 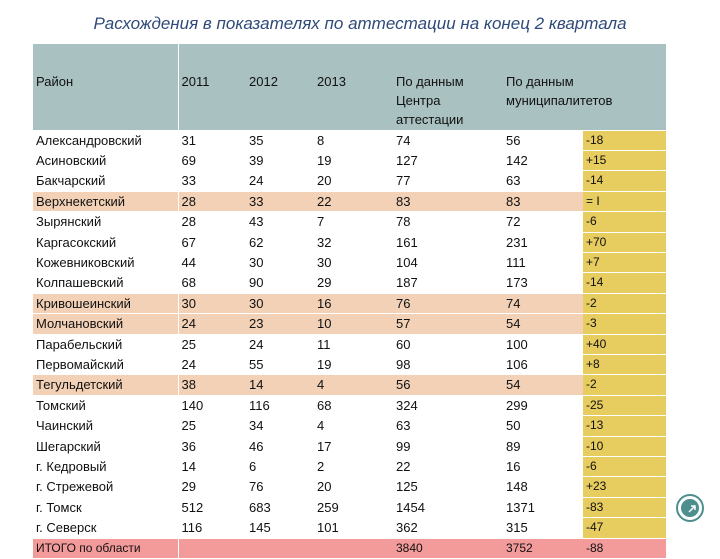 I want to click on value-2012: 39, so click(x=280, y=161).